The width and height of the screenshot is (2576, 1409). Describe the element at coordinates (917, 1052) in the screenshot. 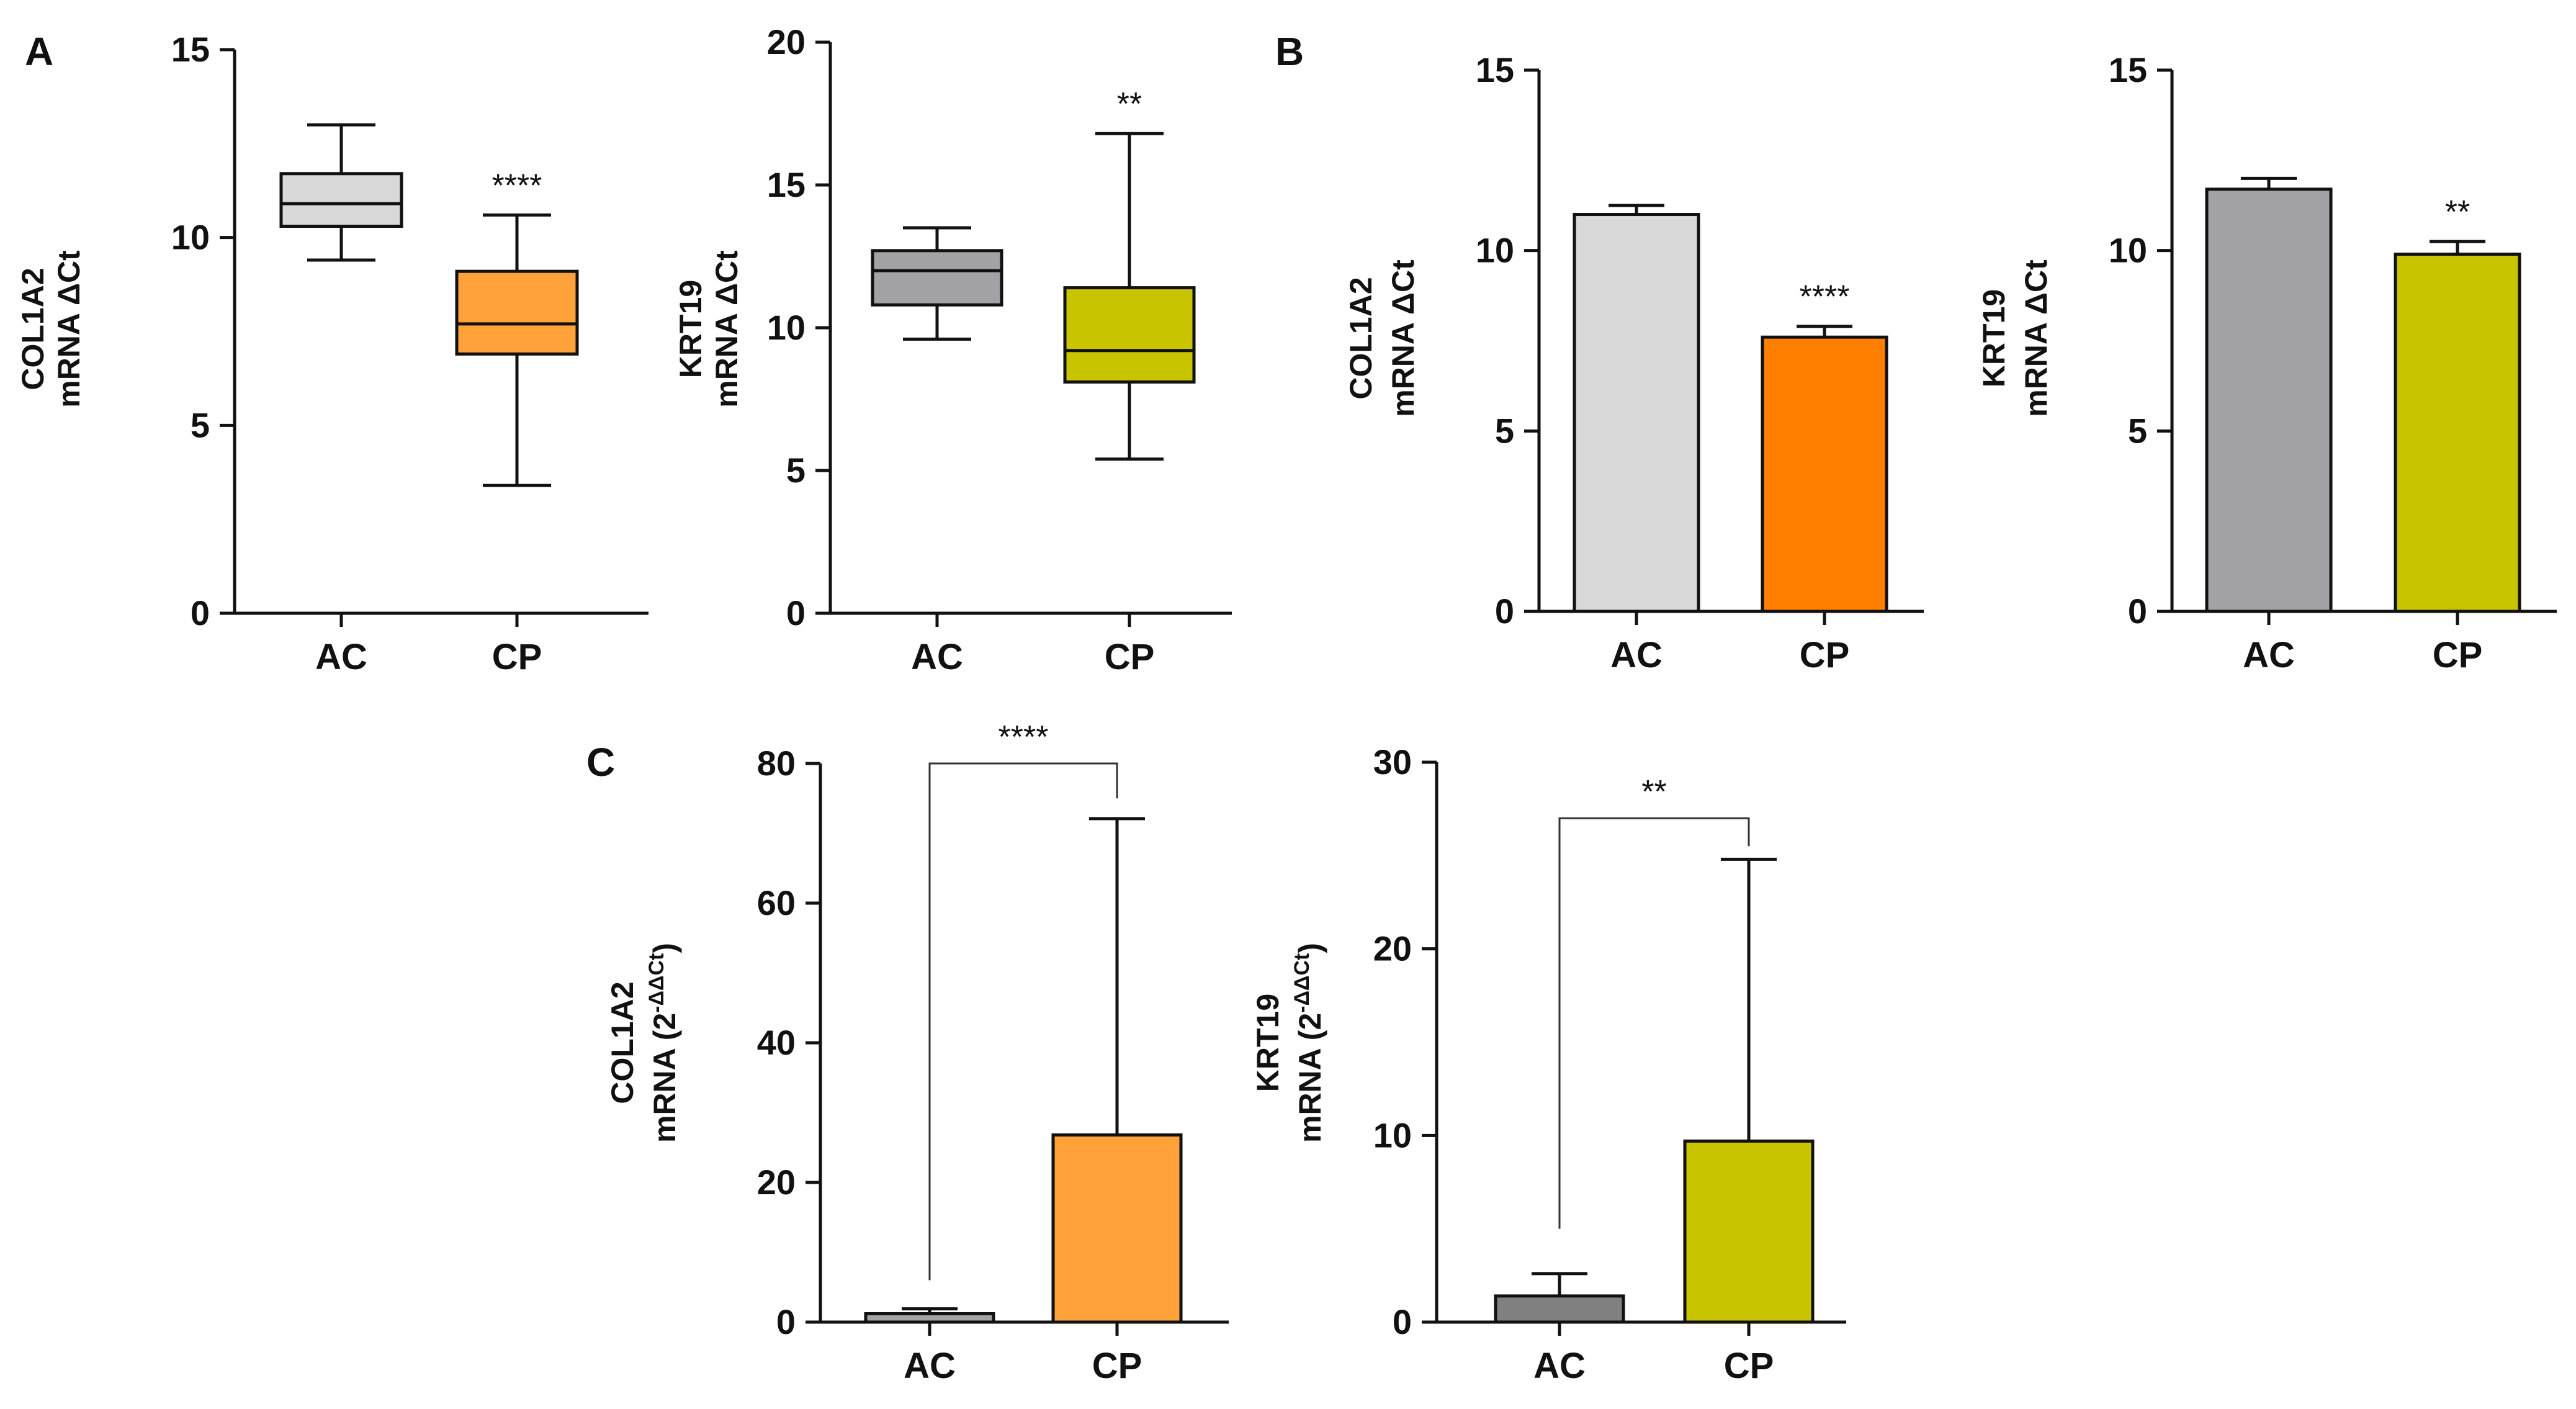

I see `chart-c1: COL1A2 mRNA (2-ΔΔCt) 0 20 40 60 80 AC CP ****` at that location.